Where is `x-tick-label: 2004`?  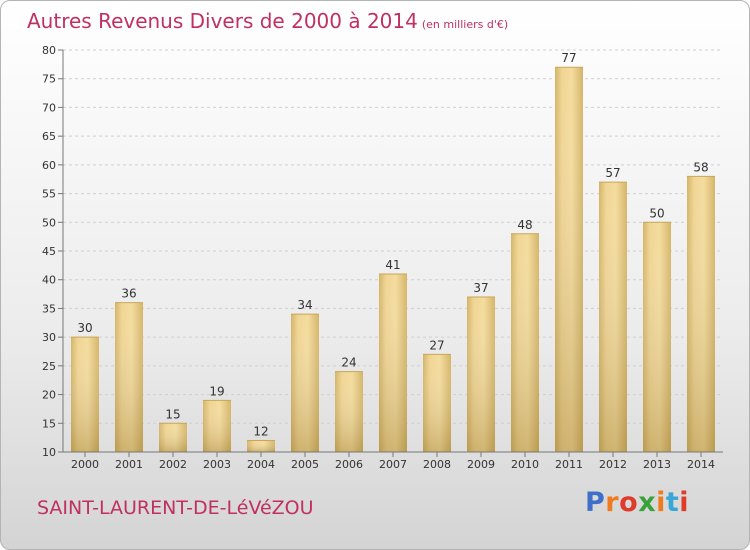
x-tick-label: 2004 is located at coordinates (261, 464).